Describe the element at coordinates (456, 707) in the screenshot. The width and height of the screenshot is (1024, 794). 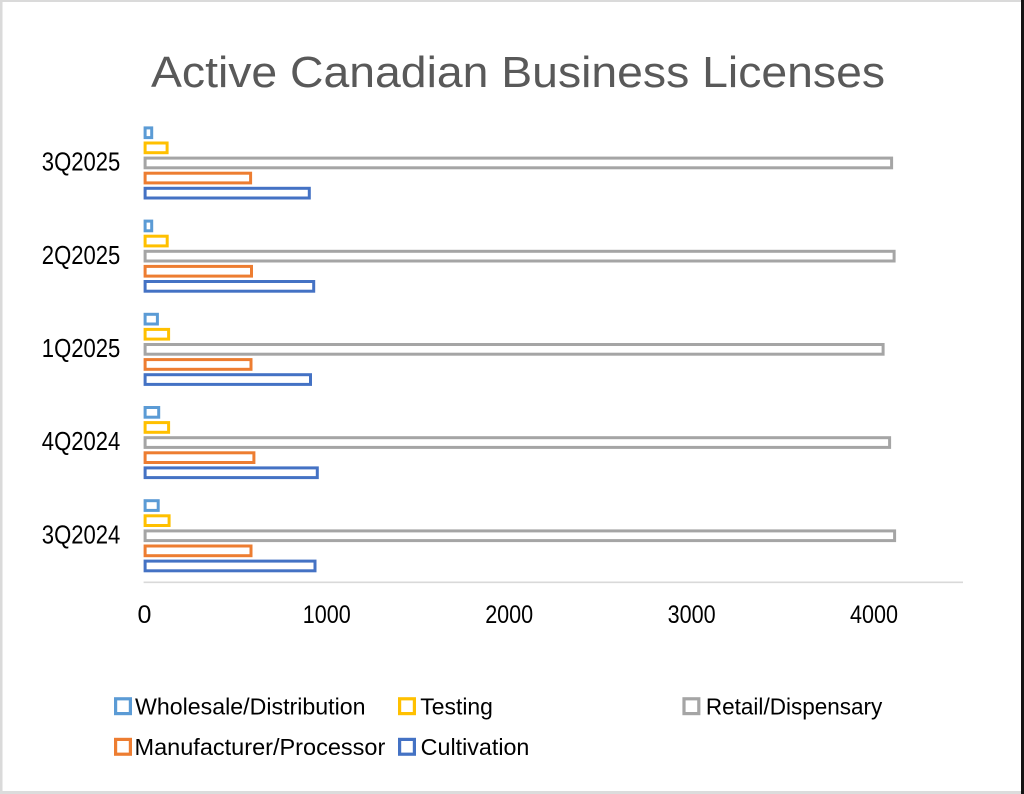
I see `svg-text: Testing` at that location.